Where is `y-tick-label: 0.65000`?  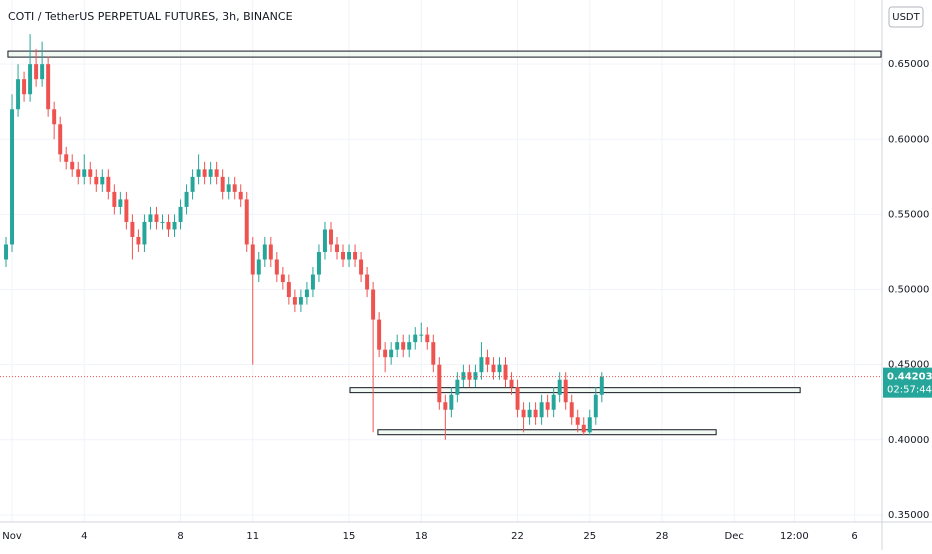
y-tick-label: 0.65000 is located at coordinates (908, 64).